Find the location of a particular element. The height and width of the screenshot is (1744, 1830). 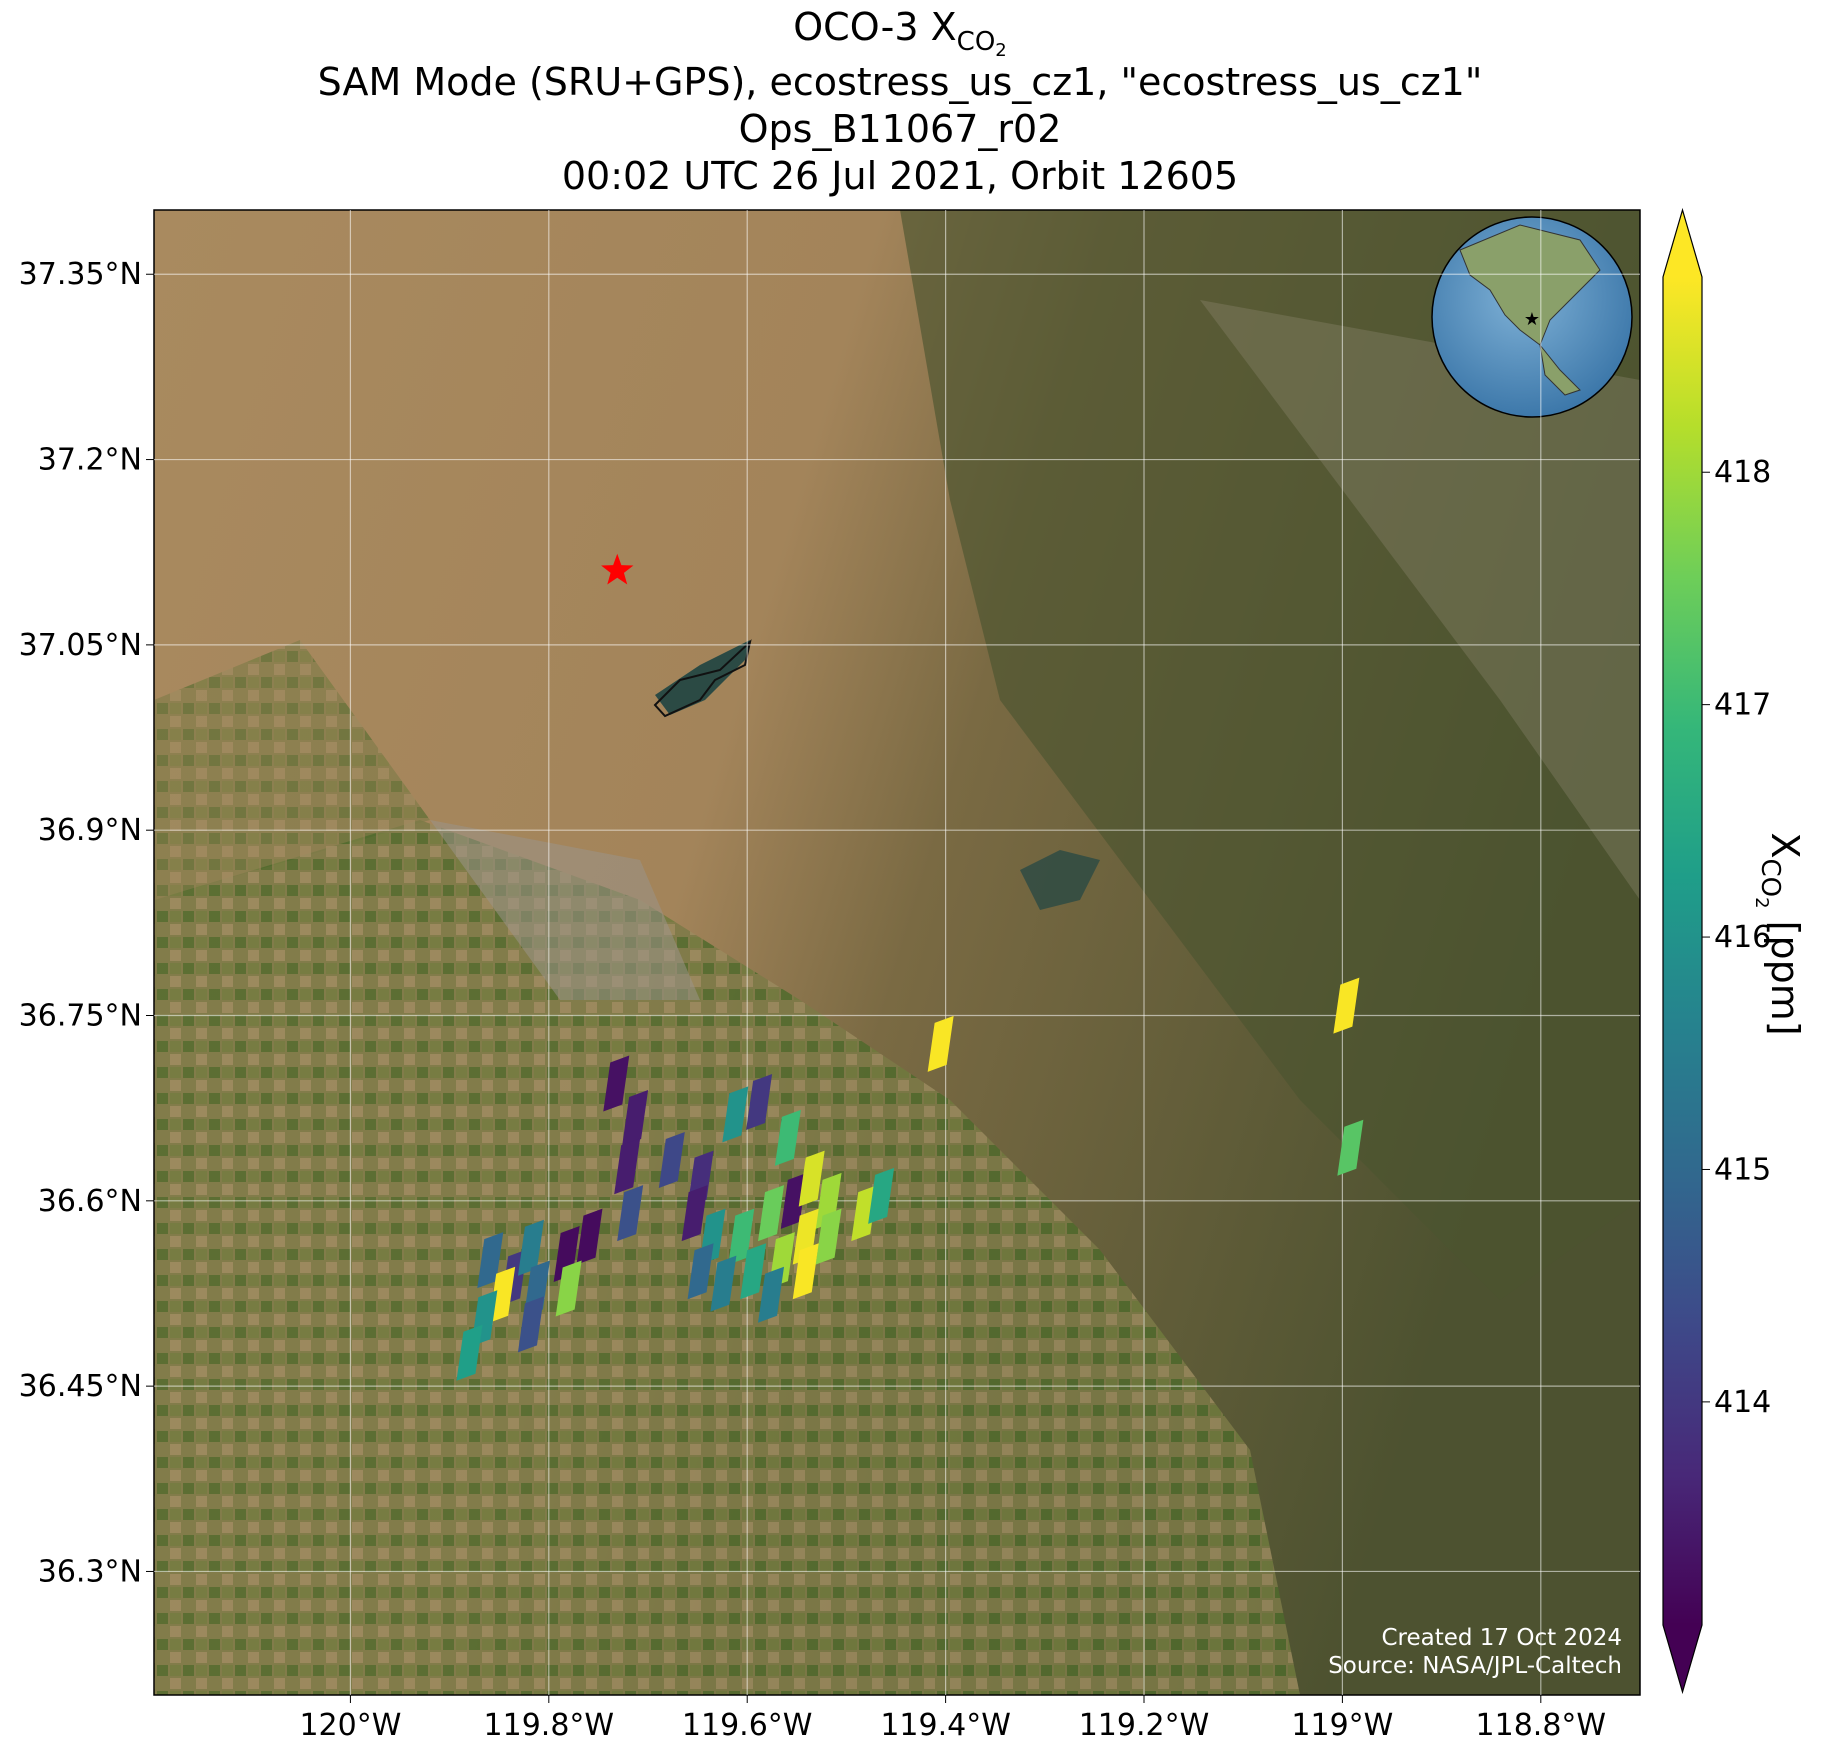

y-tick-label: 36.3°N is located at coordinates (90, 1571).